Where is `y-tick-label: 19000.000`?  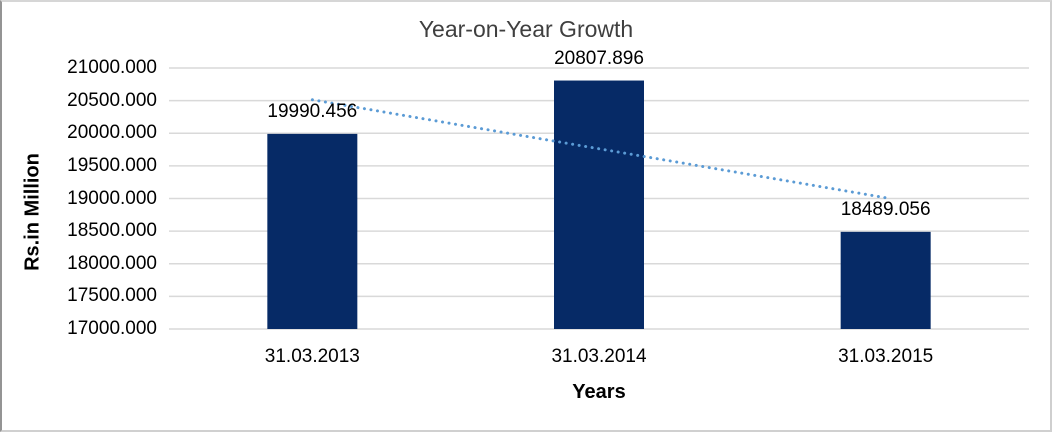 y-tick-label: 19000.000 is located at coordinates (112, 198).